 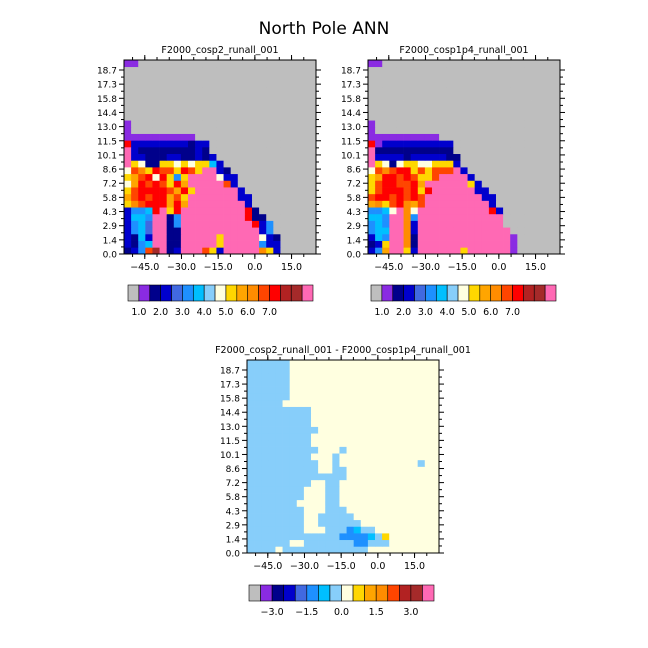 What do you see at coordinates (218, 267) in the screenshot?
I see `x-tick-label: −15.0` at bounding box center [218, 267].